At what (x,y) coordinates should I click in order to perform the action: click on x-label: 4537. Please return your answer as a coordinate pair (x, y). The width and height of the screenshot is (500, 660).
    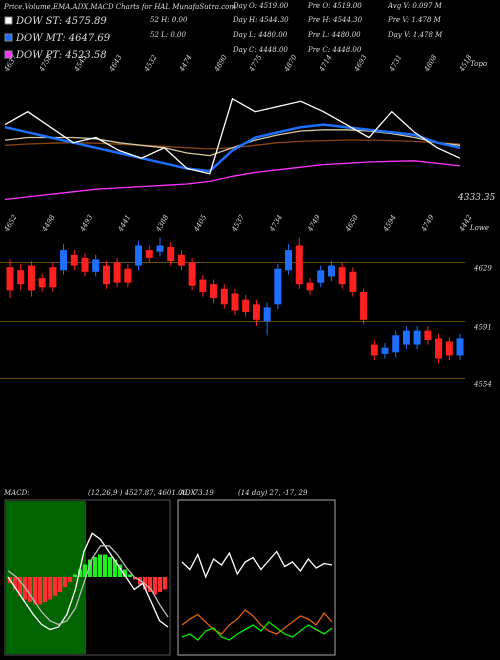
    Looking at the image, I should click on (238, 223).